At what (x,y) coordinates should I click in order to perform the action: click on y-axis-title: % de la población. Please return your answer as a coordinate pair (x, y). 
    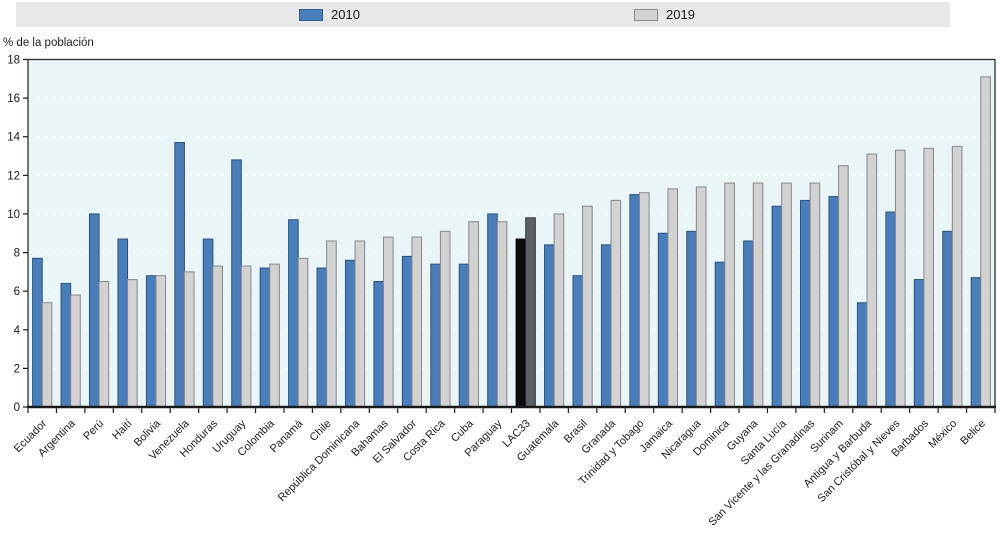
    Looking at the image, I should click on (48, 43).